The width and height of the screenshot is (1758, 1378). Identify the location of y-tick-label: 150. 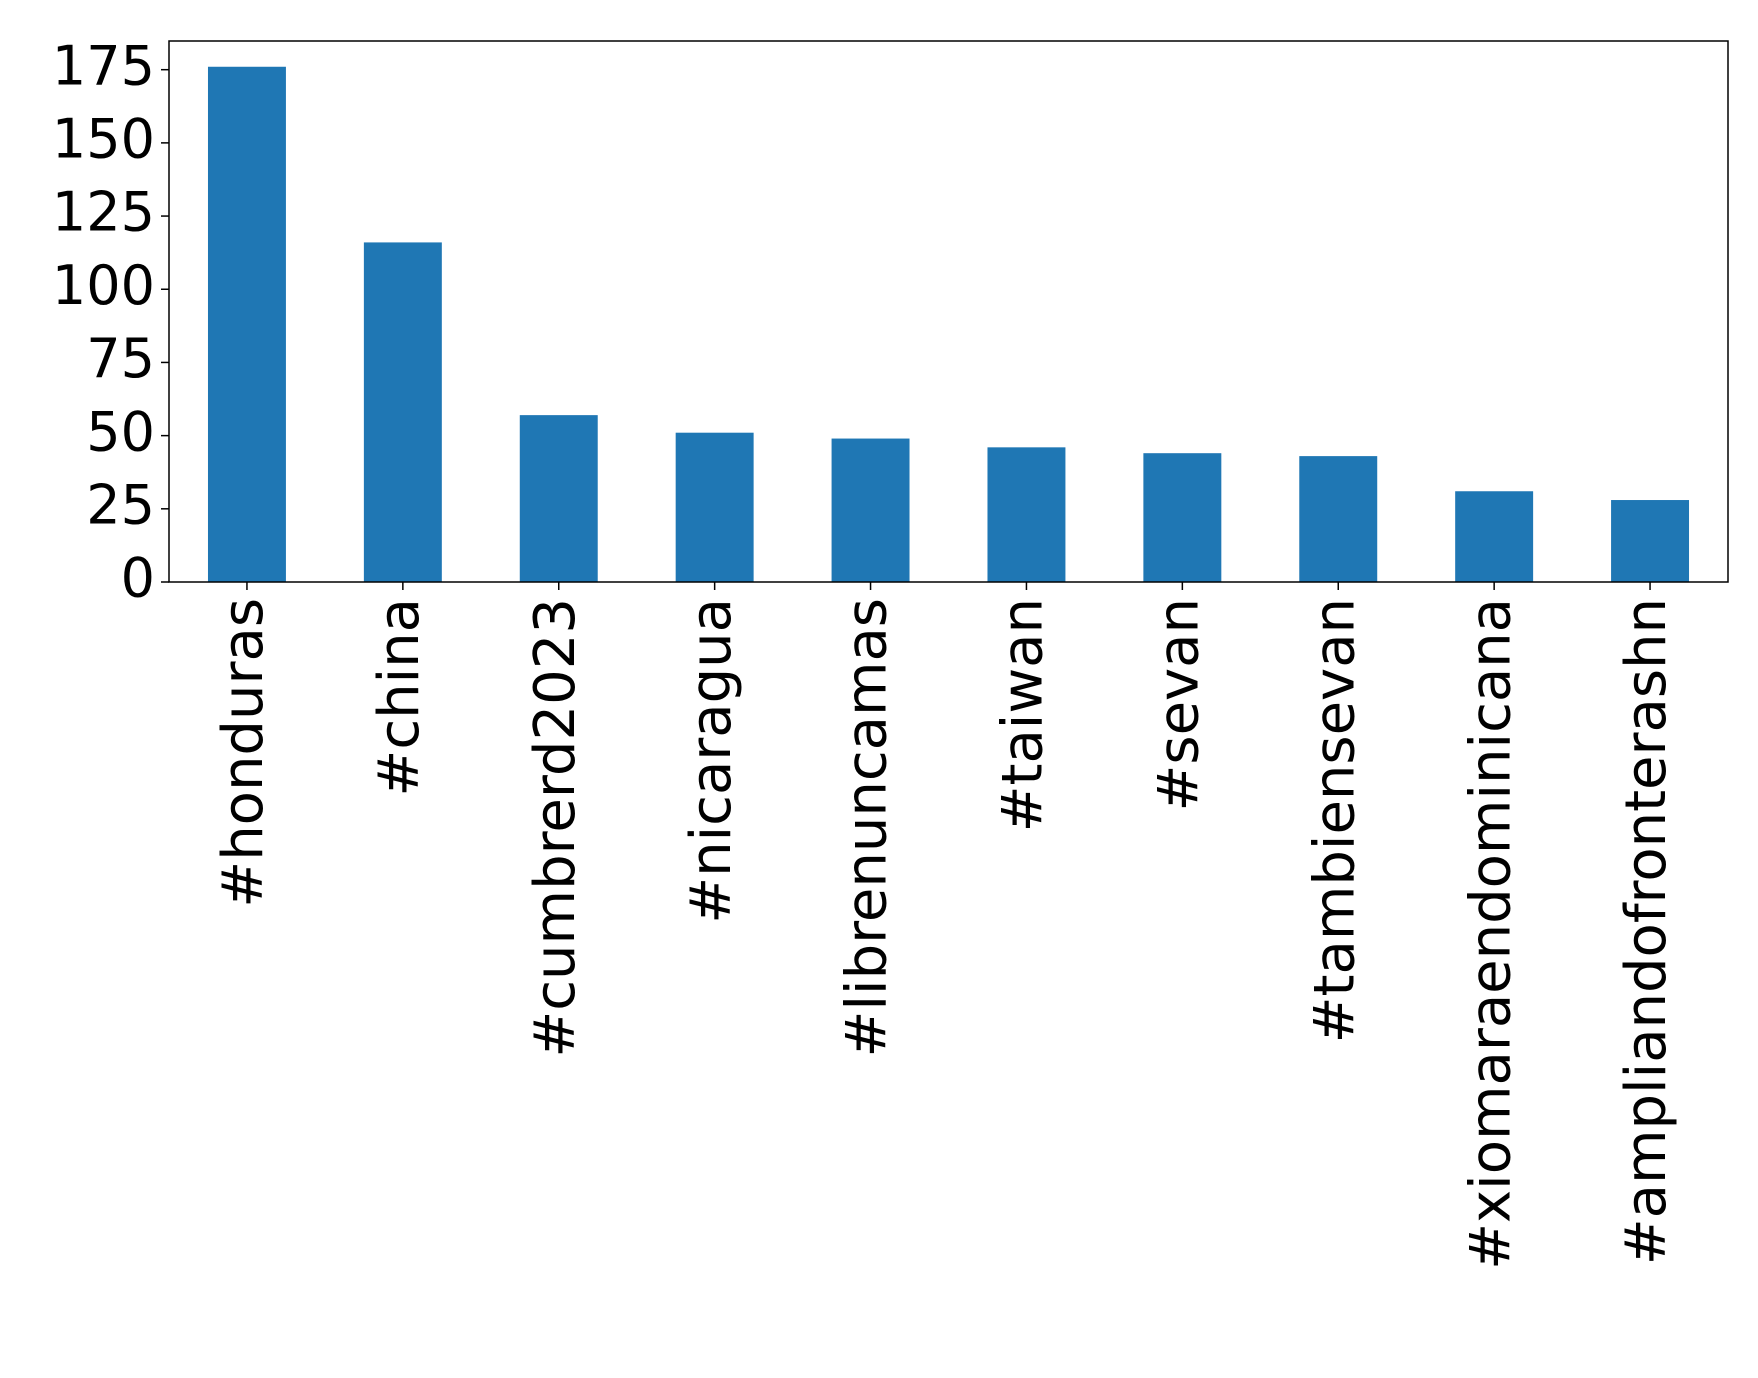
(103, 139).